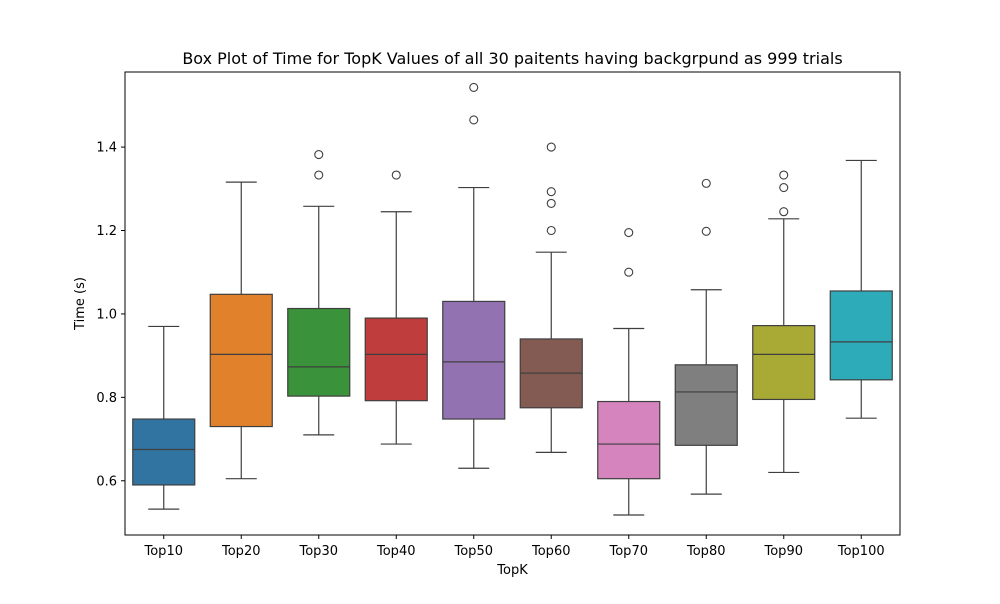 The image size is (1000, 604). I want to click on box-top60, so click(551, 298).